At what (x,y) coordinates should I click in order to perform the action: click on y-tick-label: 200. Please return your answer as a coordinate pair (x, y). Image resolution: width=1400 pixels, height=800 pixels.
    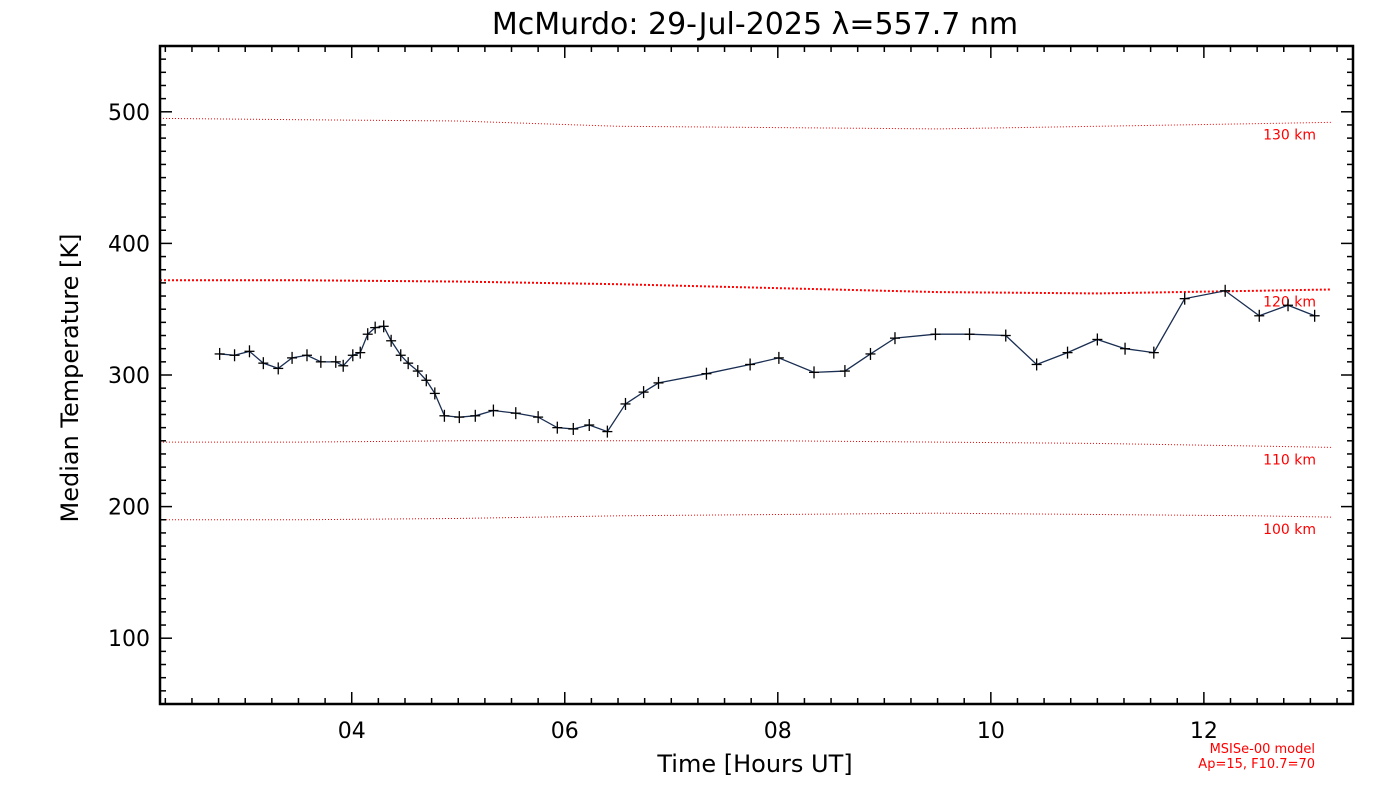
    Looking at the image, I should click on (129, 508).